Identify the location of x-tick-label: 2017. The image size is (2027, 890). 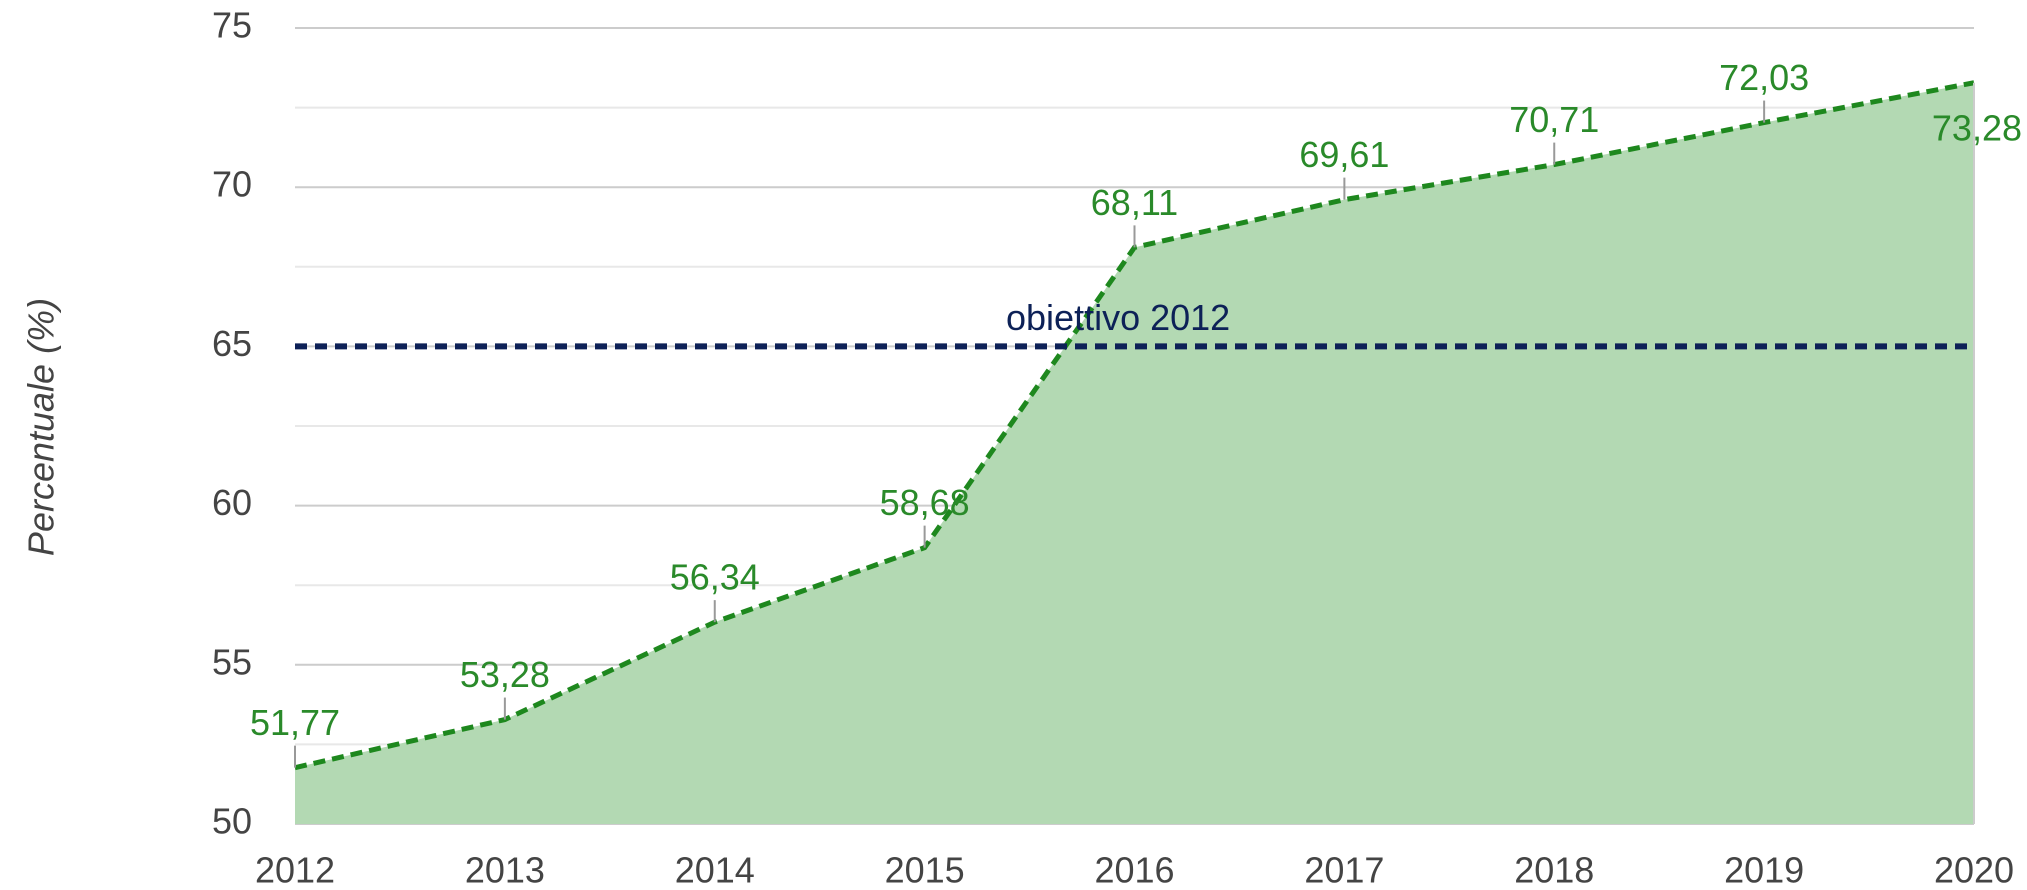
(1344, 870).